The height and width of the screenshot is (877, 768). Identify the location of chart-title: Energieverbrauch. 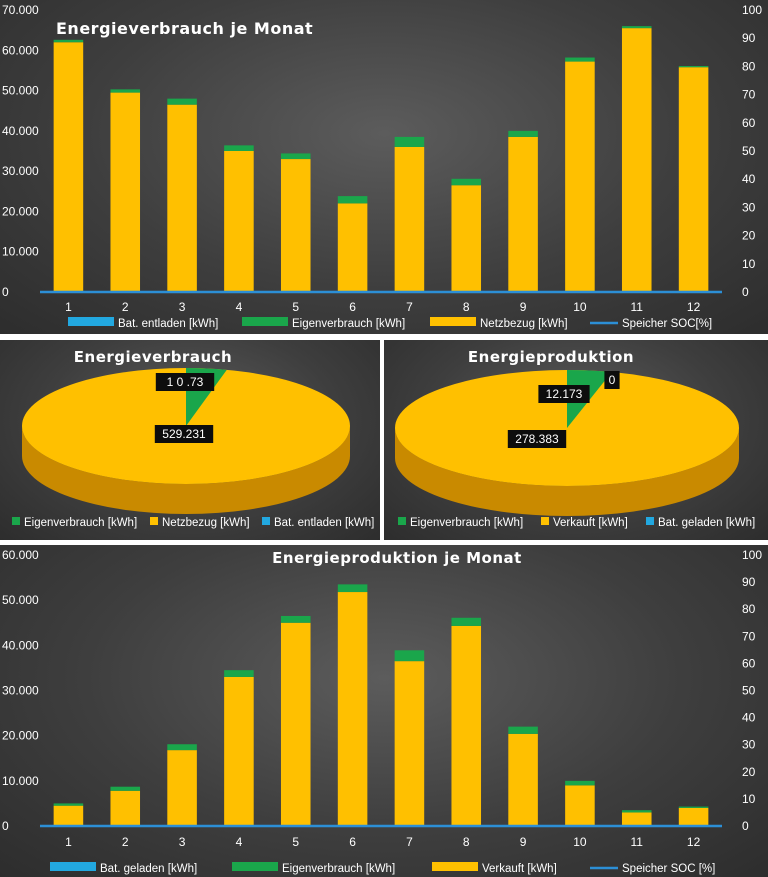
(153, 357).